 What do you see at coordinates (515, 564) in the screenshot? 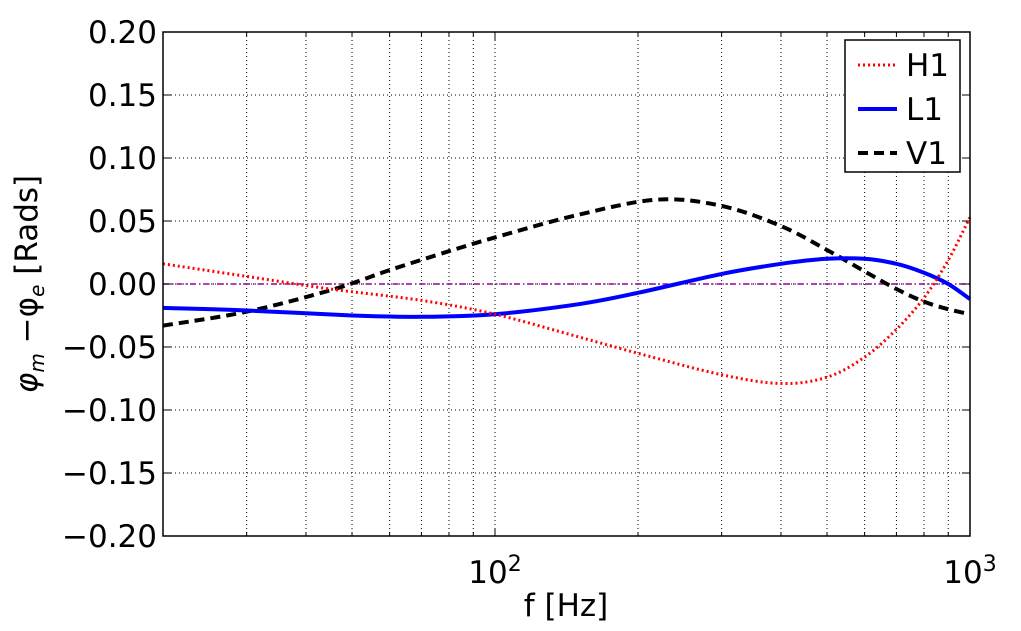
I see `x-tick-label-exponent: 2` at bounding box center [515, 564].